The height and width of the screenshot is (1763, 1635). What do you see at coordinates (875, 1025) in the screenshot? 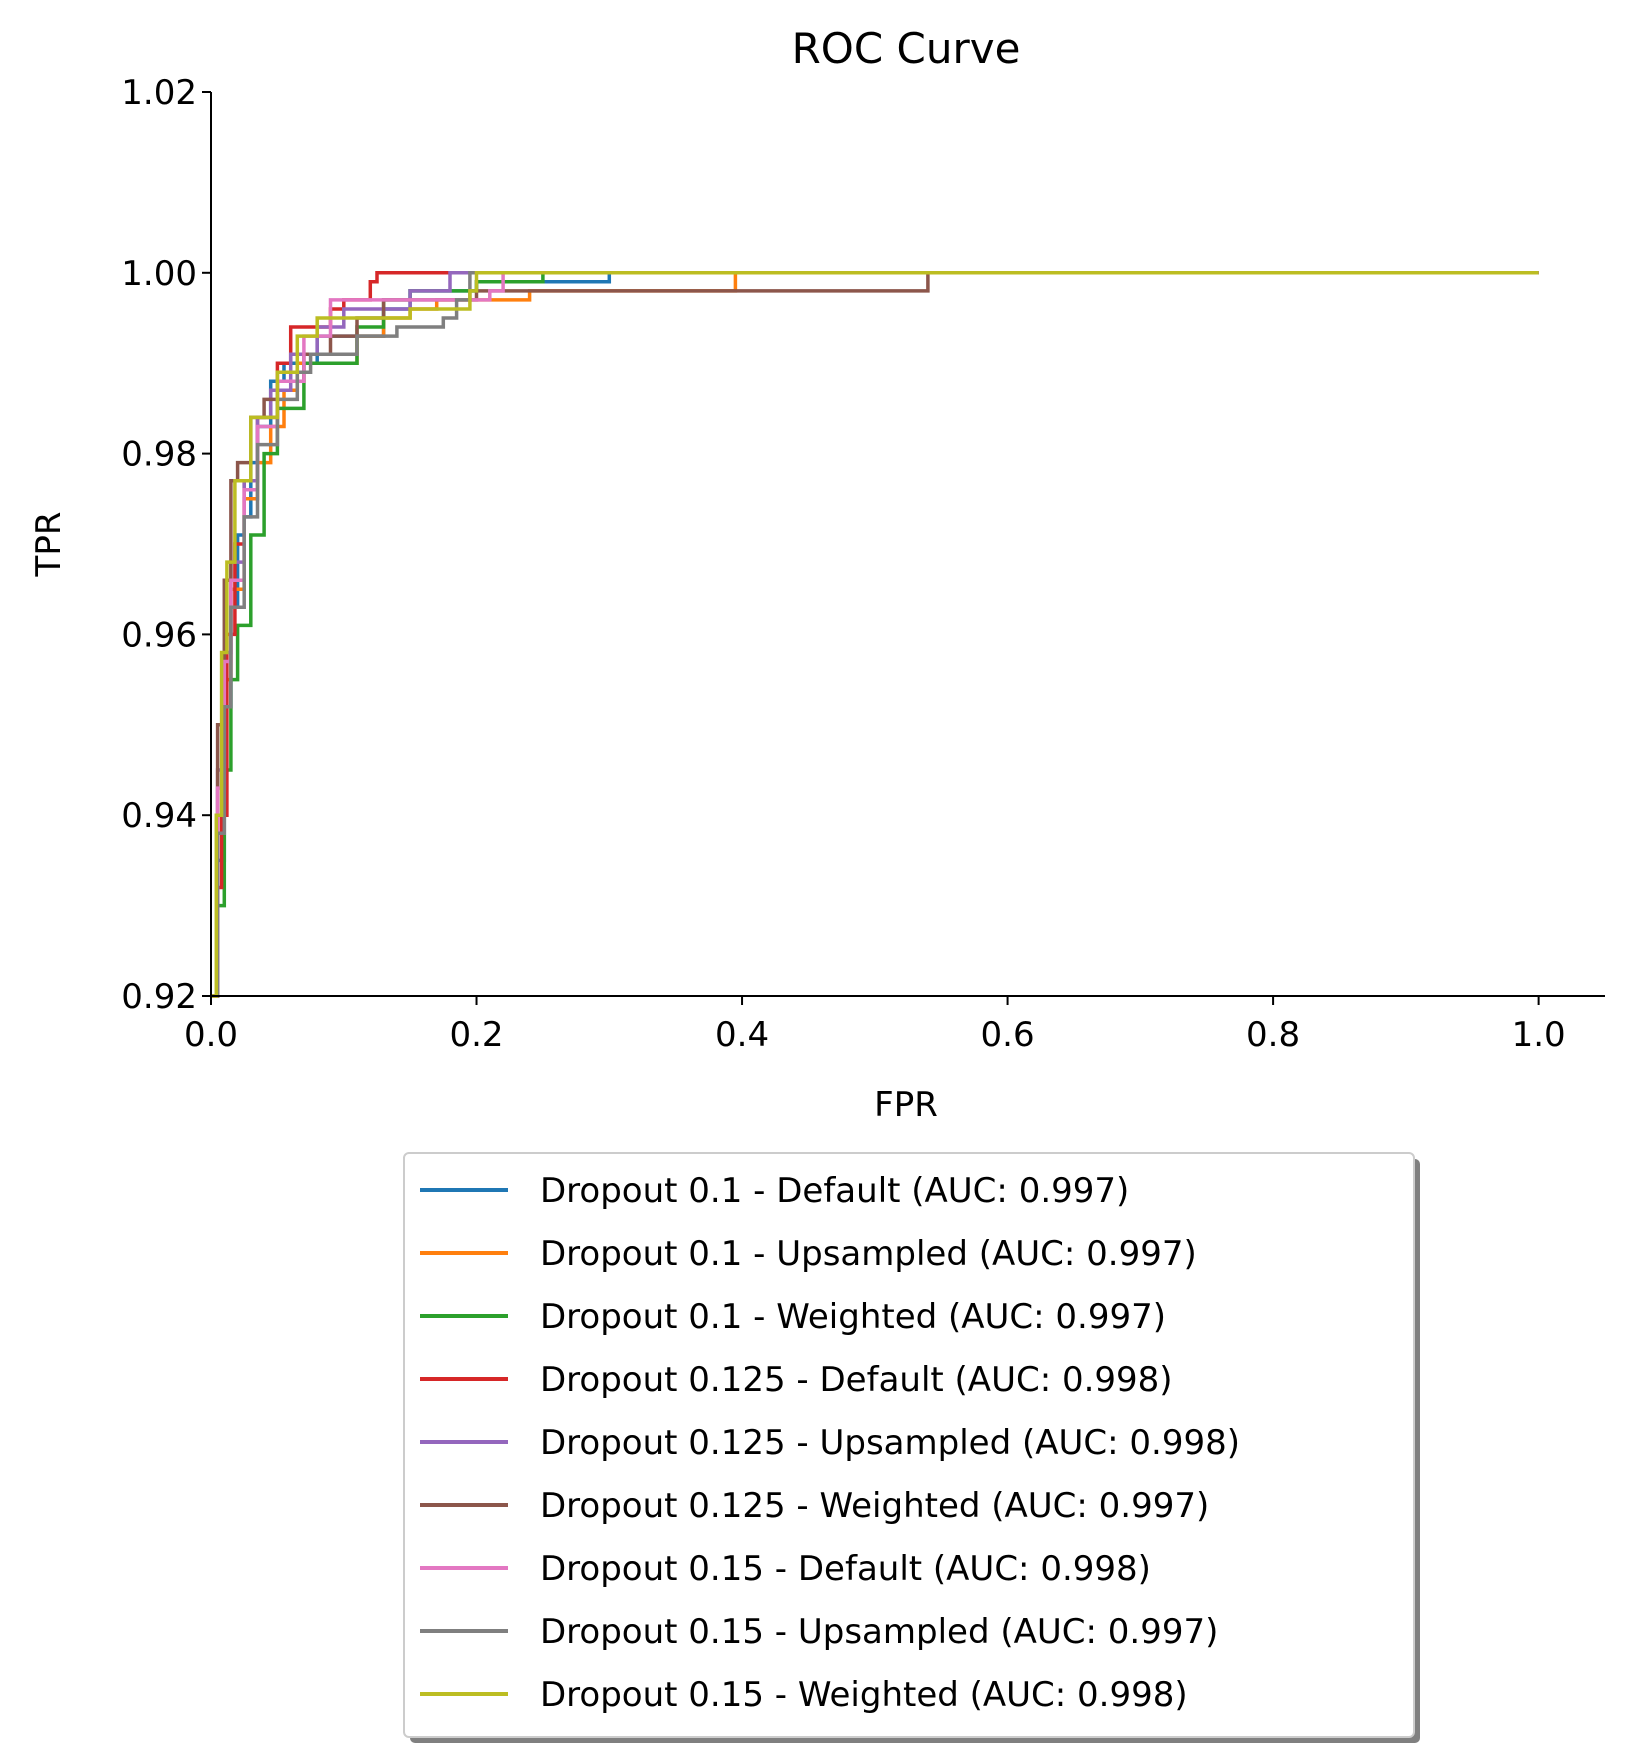
I see `x-axis-ticks: 0.0 0.2 0.4 0.6 0.8 1.0` at bounding box center [875, 1025].